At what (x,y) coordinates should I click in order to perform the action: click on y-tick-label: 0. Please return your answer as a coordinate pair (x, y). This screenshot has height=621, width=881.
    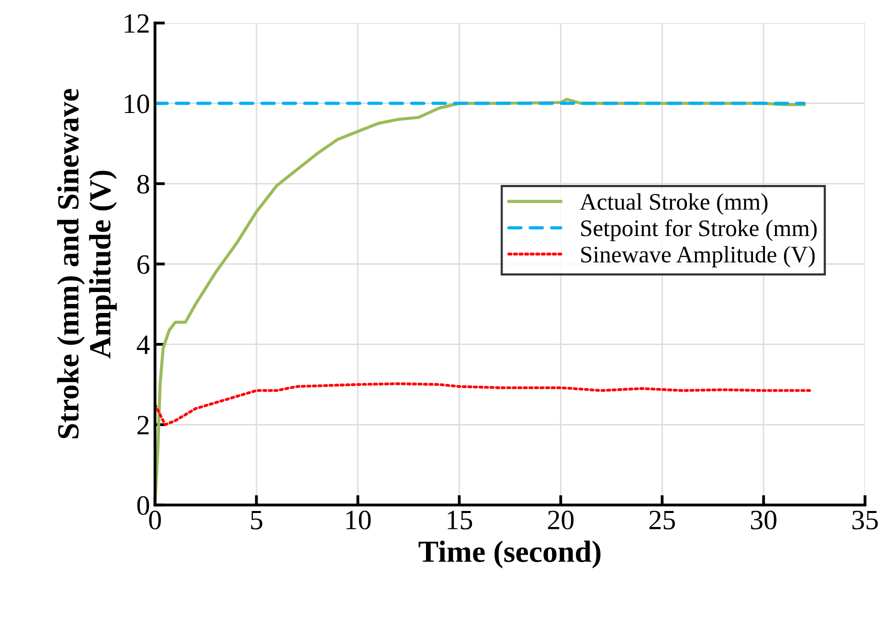
    Looking at the image, I should click on (143, 505).